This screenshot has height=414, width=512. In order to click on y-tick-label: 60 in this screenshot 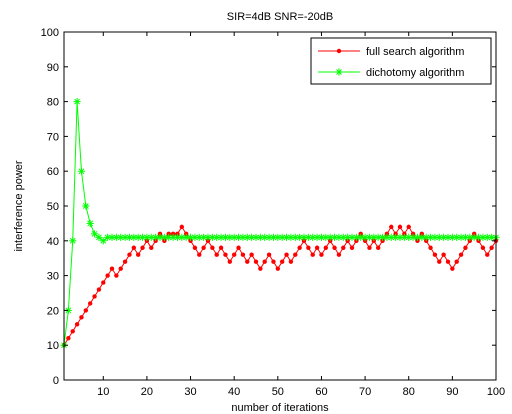, I will do `click(53, 172)`.